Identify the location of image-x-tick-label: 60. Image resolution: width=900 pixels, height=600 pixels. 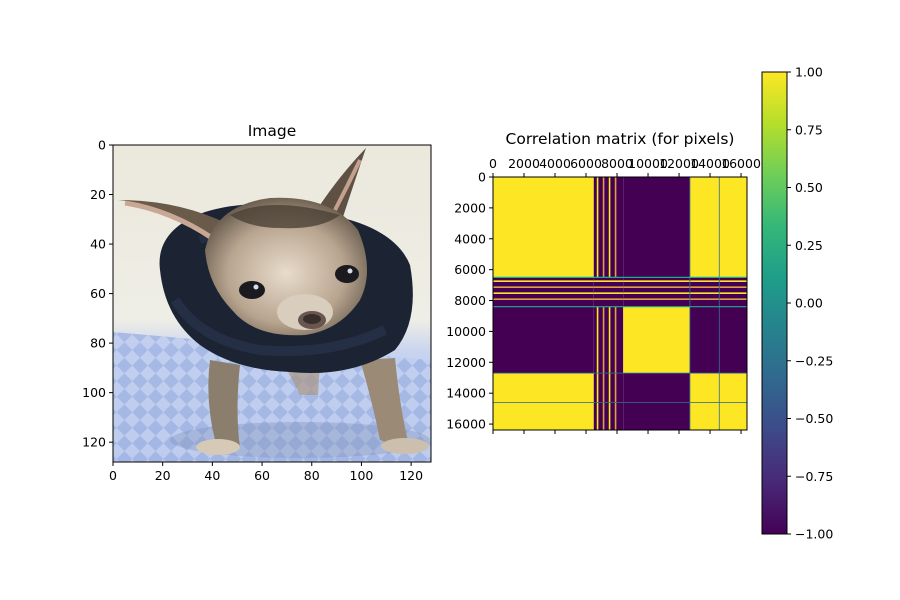
(262, 475).